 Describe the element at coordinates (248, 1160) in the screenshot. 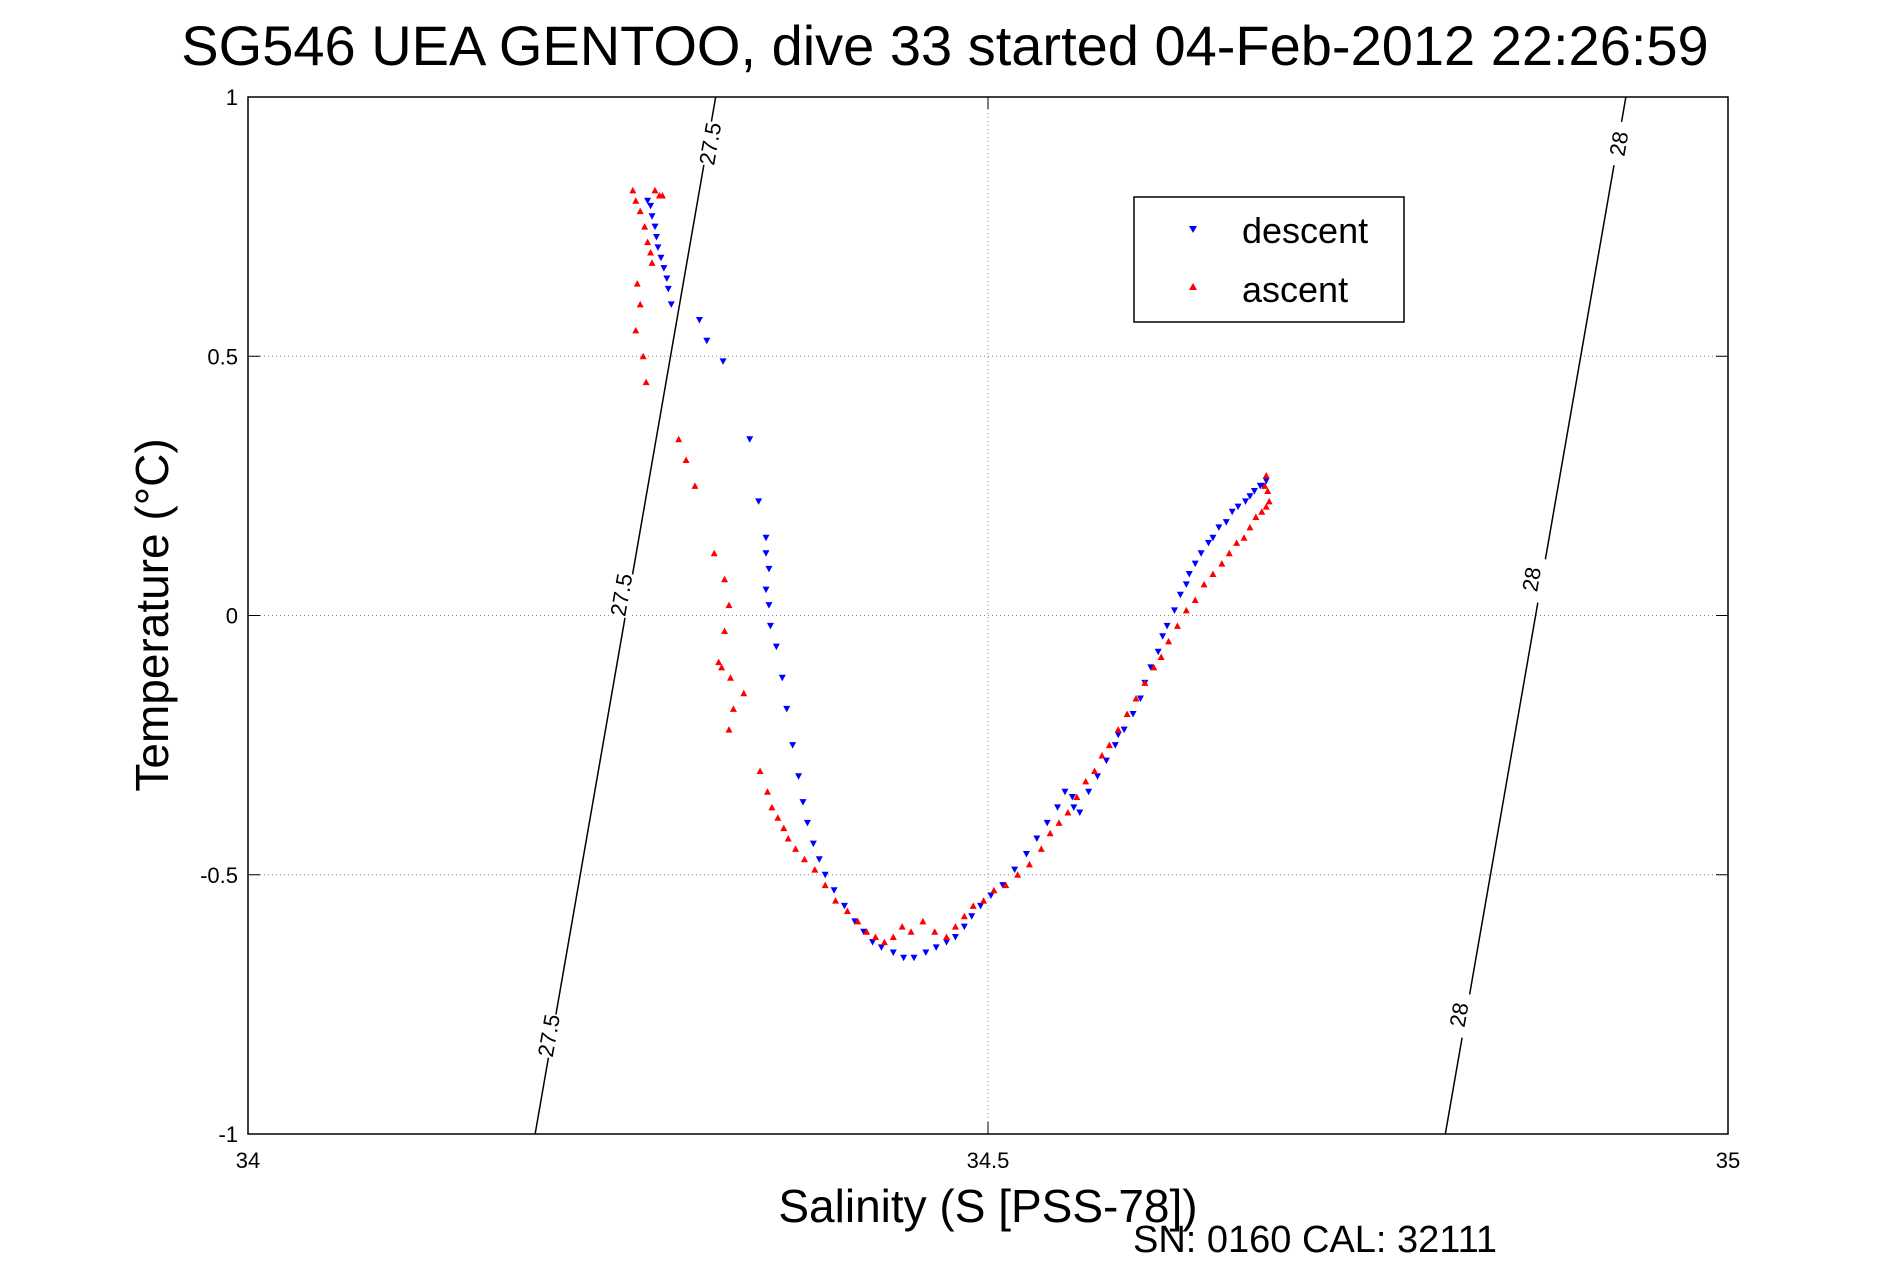

I see `x-tick-label: 34` at that location.